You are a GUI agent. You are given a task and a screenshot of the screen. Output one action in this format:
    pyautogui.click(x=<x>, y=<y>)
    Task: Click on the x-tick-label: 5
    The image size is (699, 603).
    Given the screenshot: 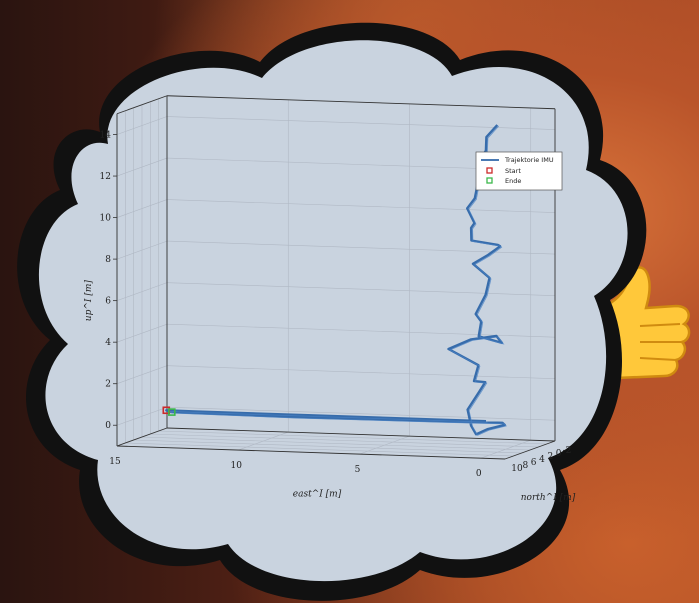 What is the action you would take?
    pyautogui.click(x=358, y=470)
    